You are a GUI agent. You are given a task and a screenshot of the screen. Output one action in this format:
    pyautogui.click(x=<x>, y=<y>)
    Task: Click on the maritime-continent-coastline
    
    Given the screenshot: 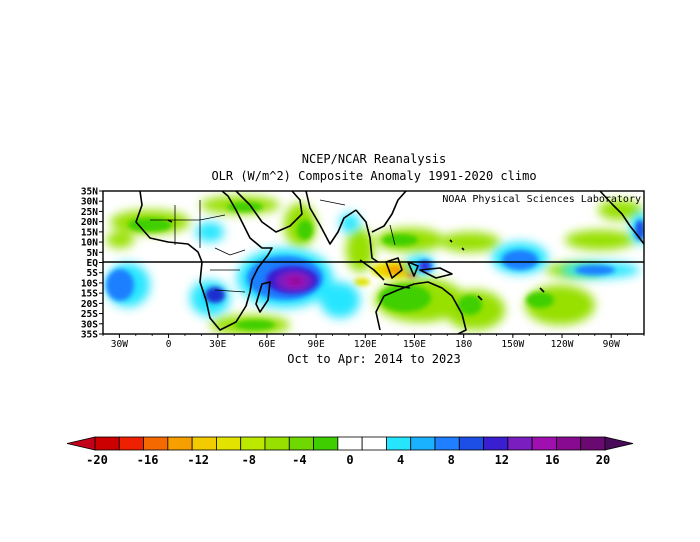 What is the action you would take?
    pyautogui.click(x=406, y=273)
    